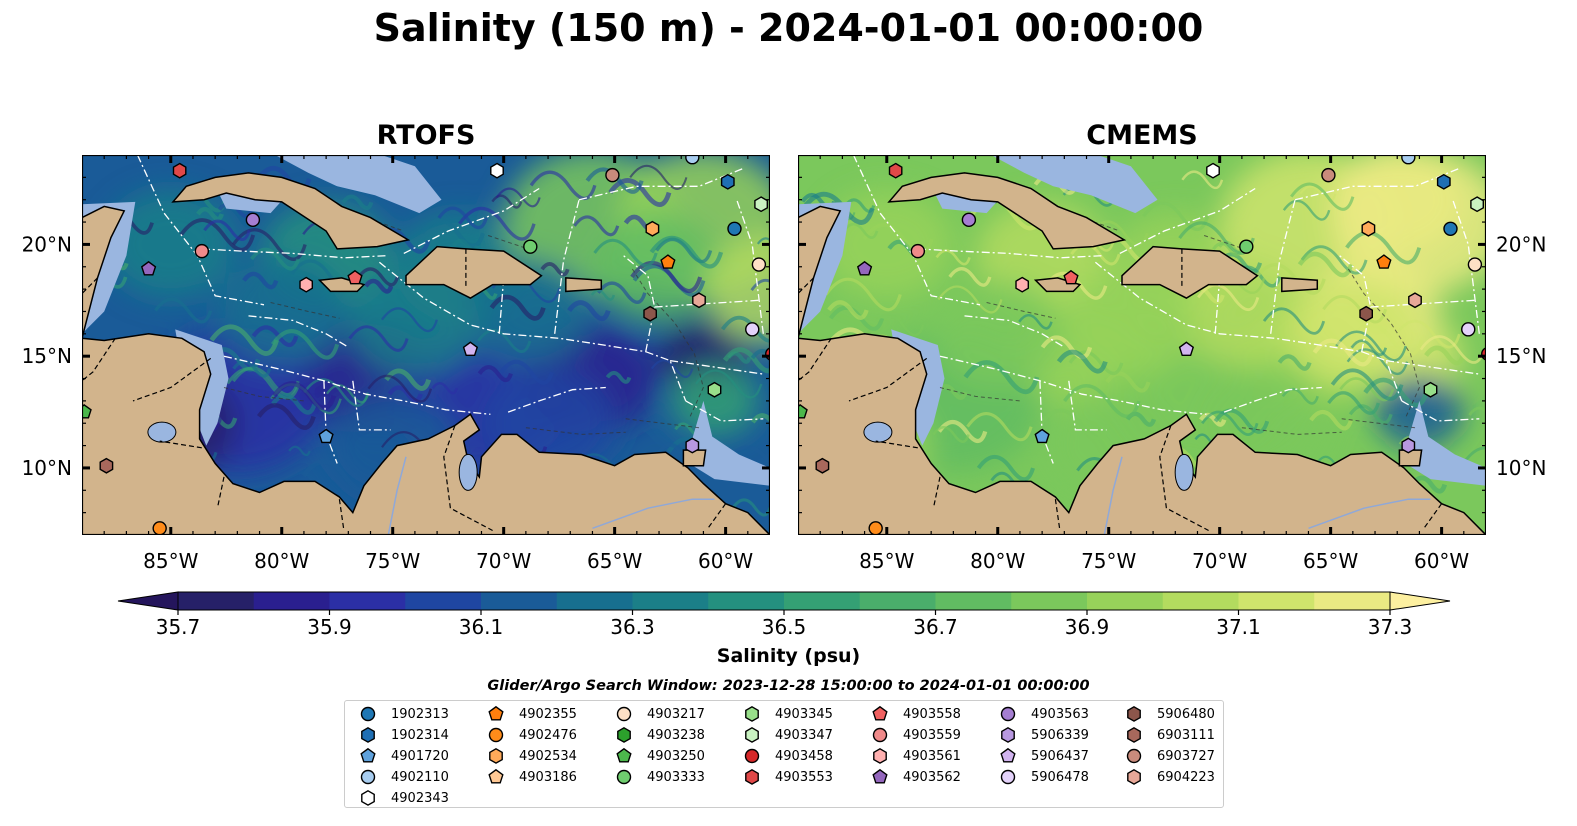  I want to click on colorbar-extend-max, so click(1420, 601).